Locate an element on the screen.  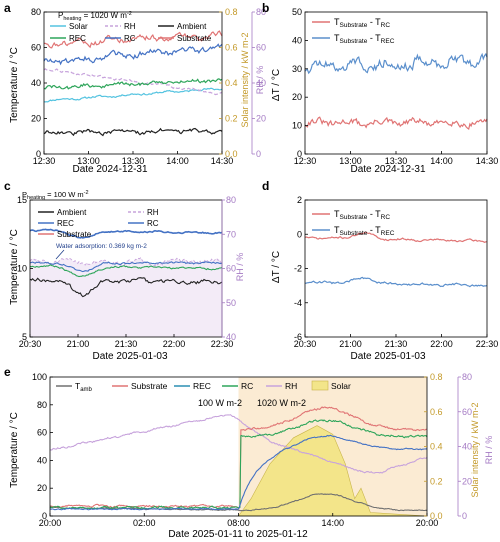
panel-c-ylabel: Temperature / °C is located at coordinates (14, 267).